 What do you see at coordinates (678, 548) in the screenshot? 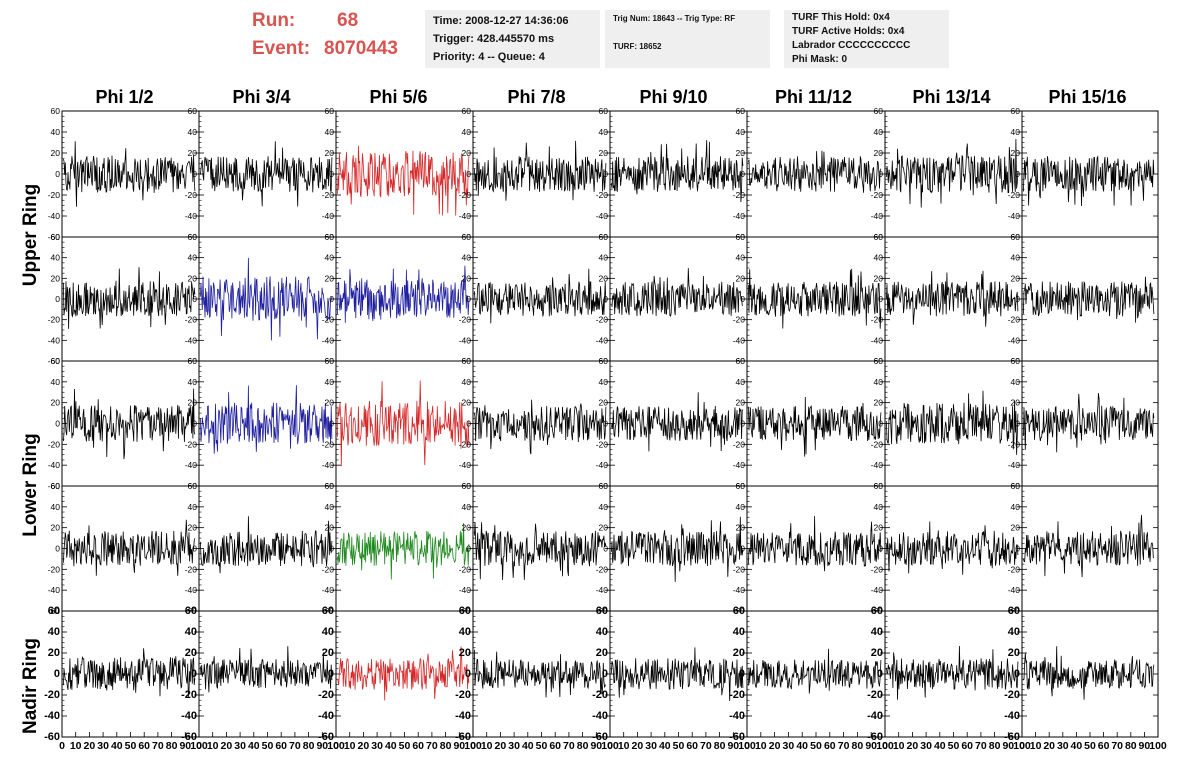
I see `panel-frame` at bounding box center [678, 548].